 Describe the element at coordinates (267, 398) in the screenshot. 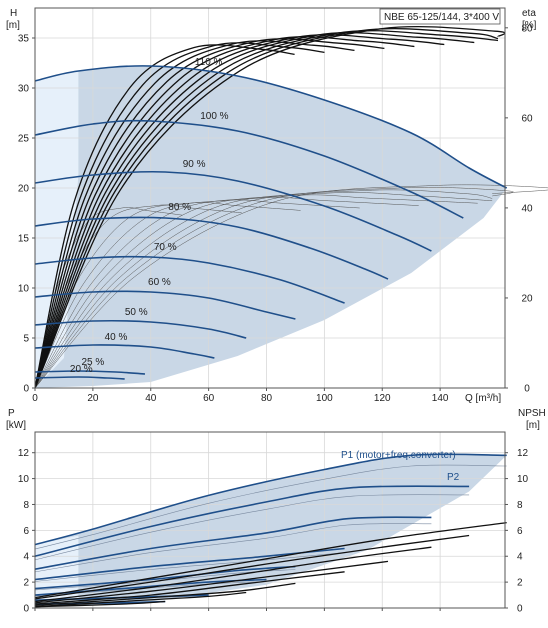

I see `x-tick-label: 80` at that location.